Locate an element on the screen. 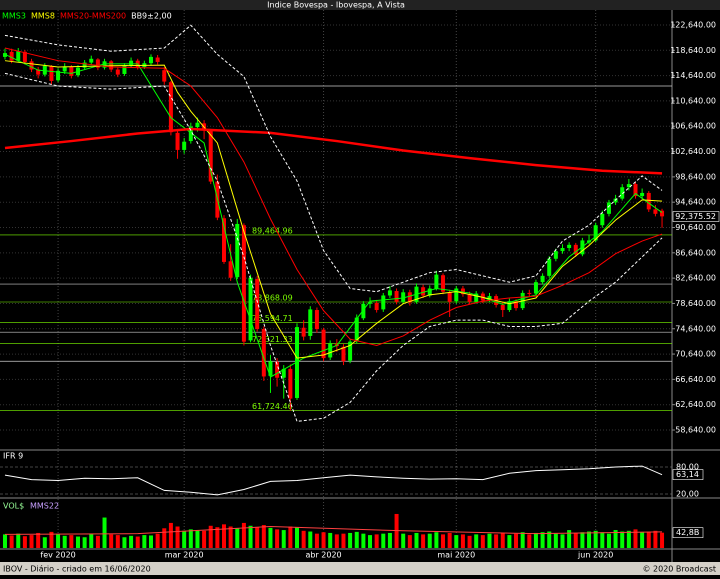  indicator-line is located at coordinates (333, 151).